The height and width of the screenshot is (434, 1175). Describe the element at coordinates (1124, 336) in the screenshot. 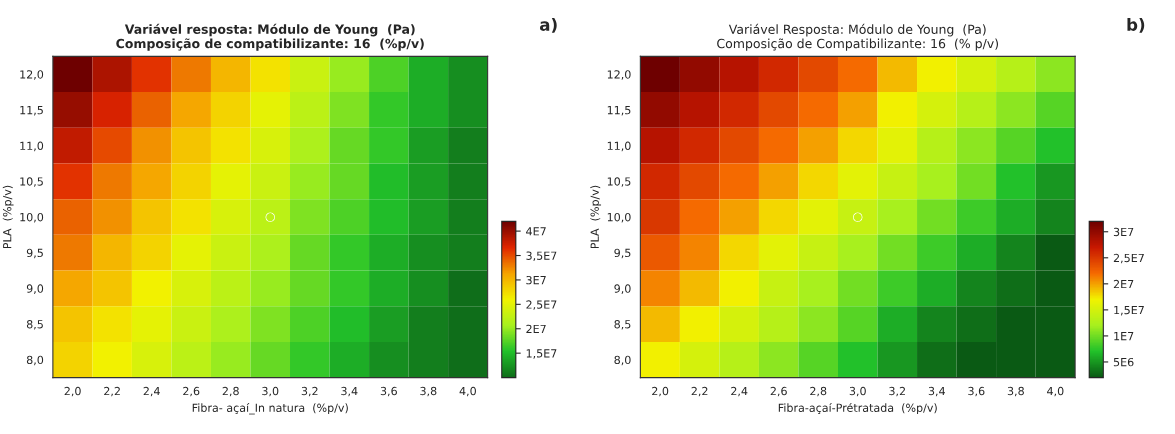

I see `color-bar-label: 1E7` at that location.